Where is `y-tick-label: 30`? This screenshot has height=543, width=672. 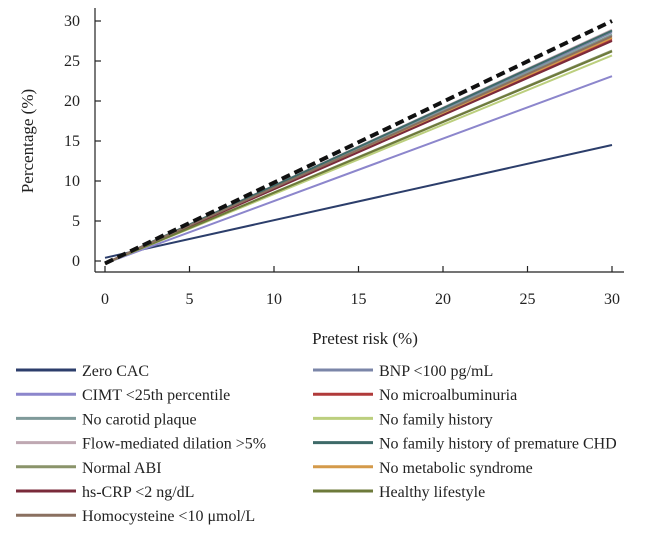 y-tick-label: 30 is located at coordinates (72, 21).